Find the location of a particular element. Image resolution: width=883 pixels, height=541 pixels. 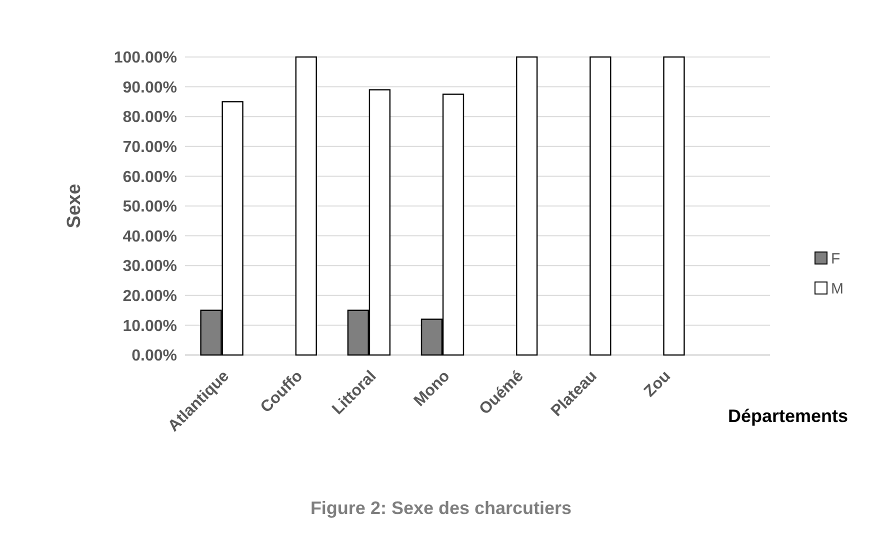

y-tick-label: 0.00% is located at coordinates (154, 356).